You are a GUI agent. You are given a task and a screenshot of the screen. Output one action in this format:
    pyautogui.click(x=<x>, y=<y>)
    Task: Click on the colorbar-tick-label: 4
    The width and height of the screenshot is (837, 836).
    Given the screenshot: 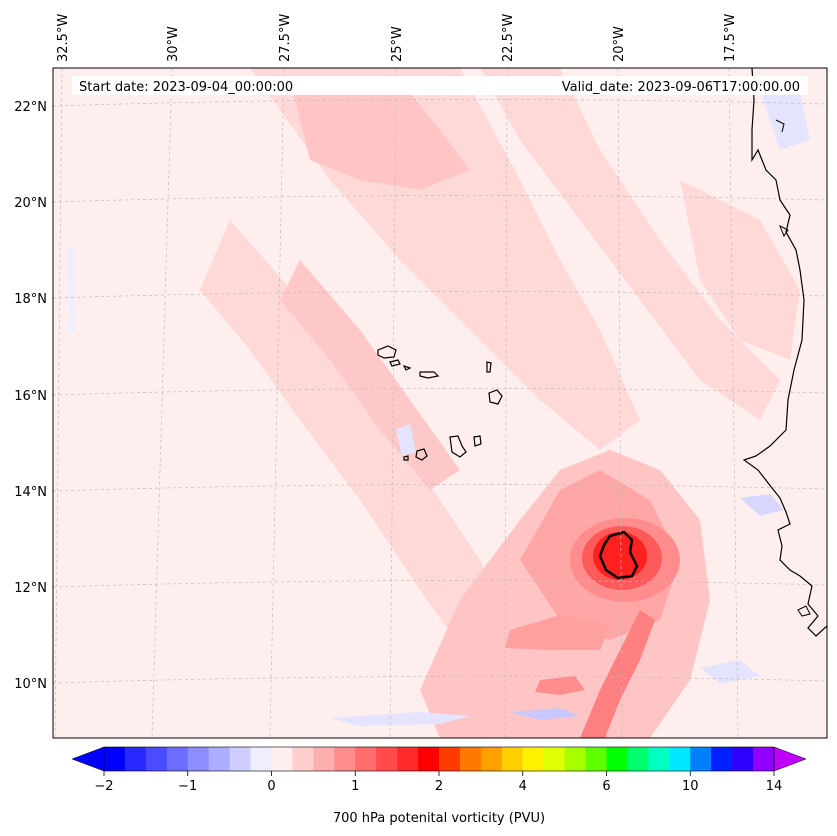 What is the action you would take?
    pyautogui.click(x=523, y=786)
    